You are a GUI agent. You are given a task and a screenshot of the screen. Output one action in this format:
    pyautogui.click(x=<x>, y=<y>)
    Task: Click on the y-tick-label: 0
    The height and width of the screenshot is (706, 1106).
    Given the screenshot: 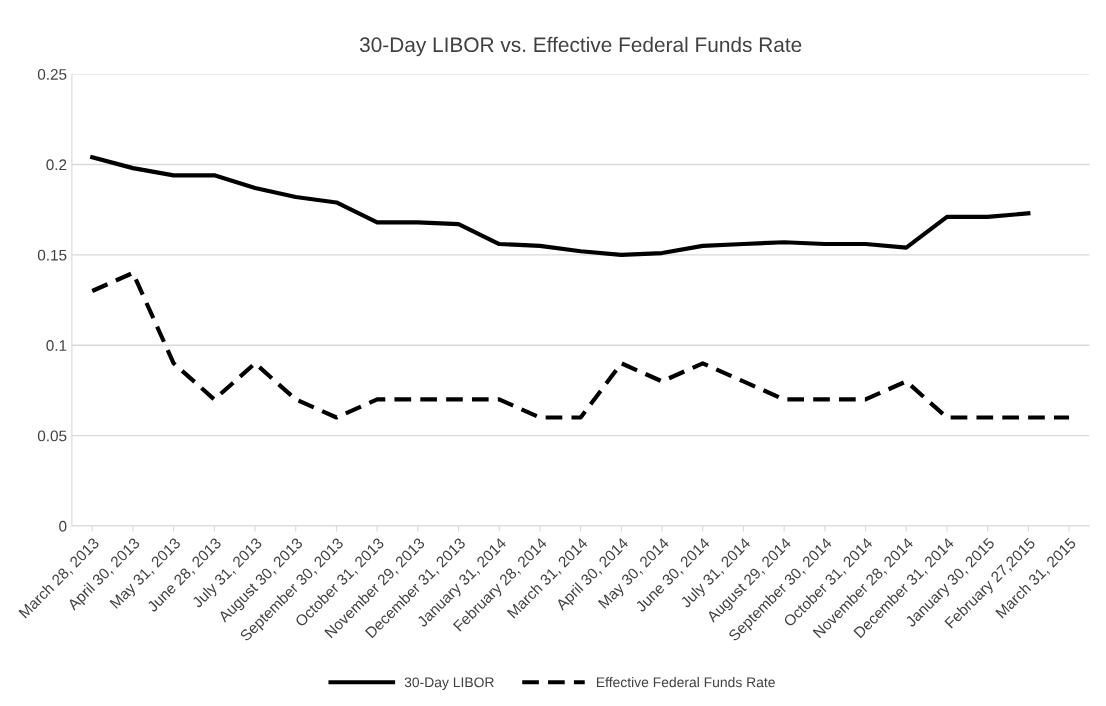 What is the action you would take?
    pyautogui.click(x=63, y=526)
    